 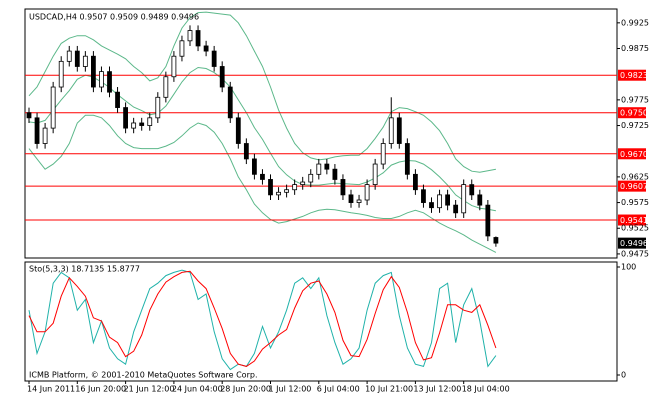 I want to click on price-label-box, so click(x=632, y=243).